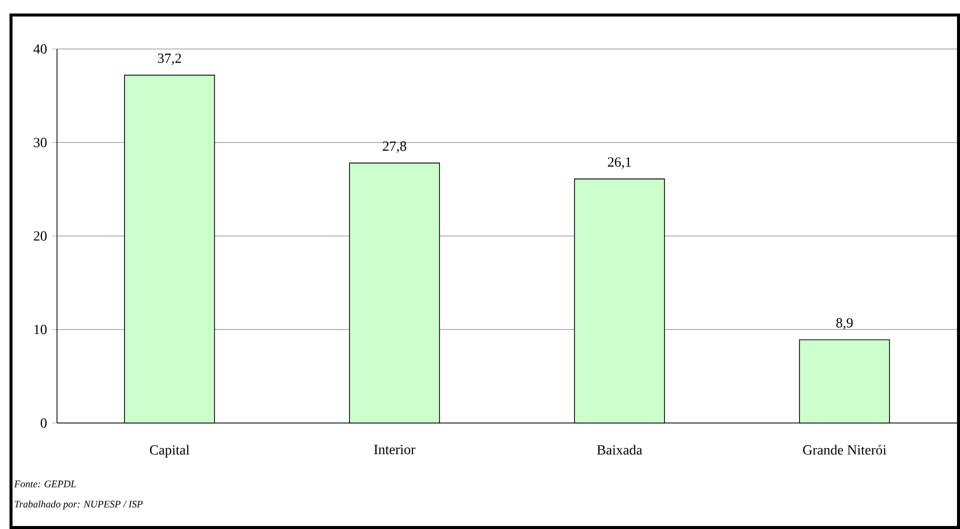 This screenshot has width=960, height=529. What do you see at coordinates (619, 449) in the screenshot?
I see `x-tick-label: Baixada` at bounding box center [619, 449].